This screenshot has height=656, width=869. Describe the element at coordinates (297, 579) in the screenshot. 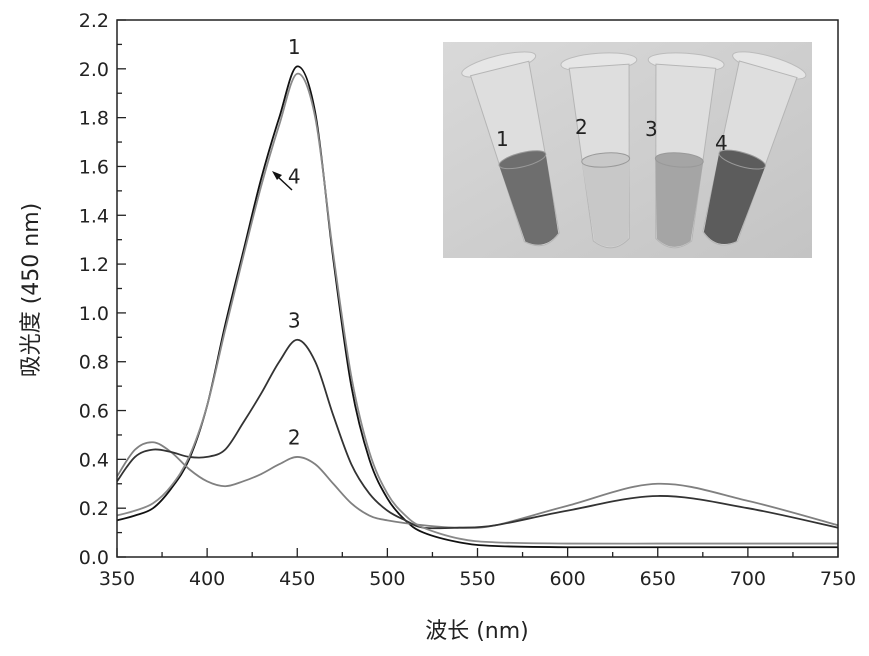

I see `x-tick-label: 450` at that location.